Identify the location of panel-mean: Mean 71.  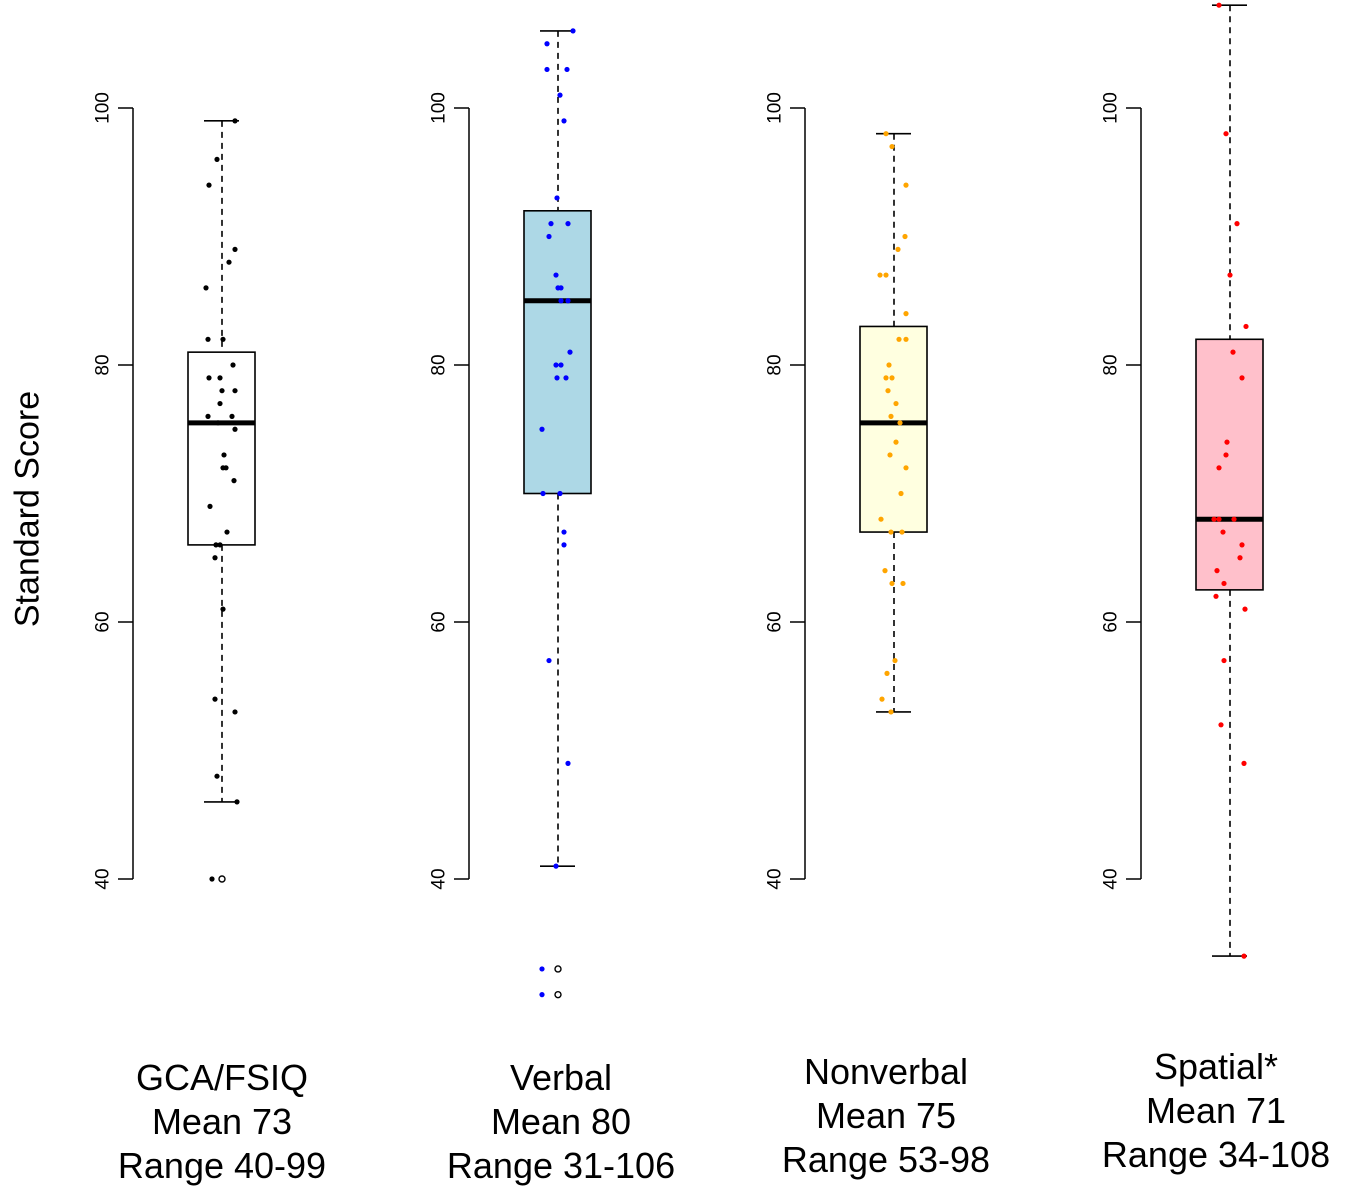
(1216, 1110).